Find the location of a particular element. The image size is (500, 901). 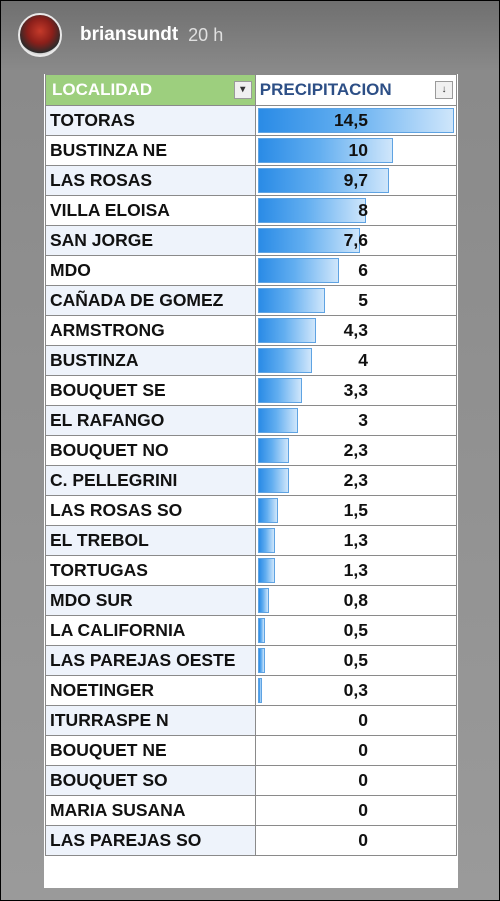

table-row: MDO SUR 0,8 is located at coordinates (251, 600).